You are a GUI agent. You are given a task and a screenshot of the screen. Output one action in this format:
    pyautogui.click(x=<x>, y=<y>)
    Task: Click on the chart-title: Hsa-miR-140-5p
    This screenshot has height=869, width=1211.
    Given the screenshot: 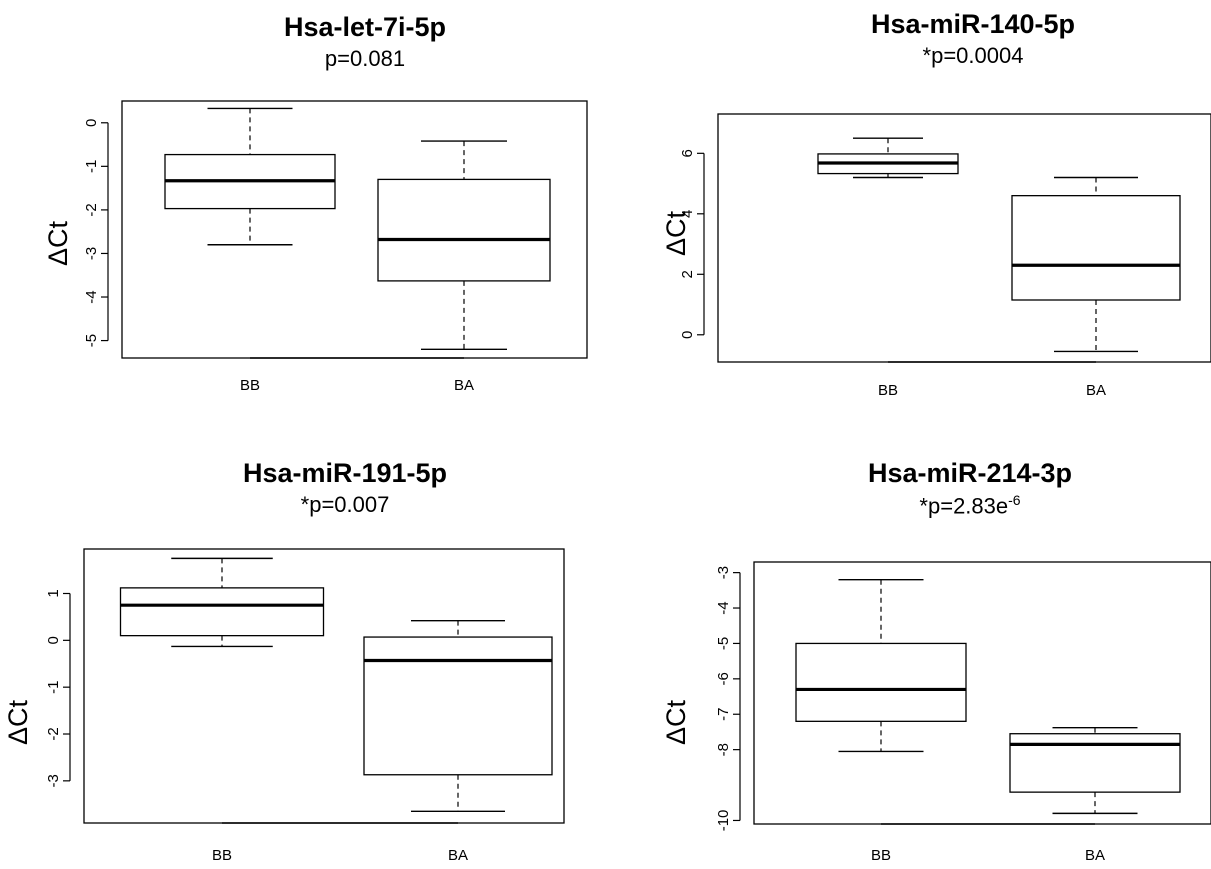 What is the action you would take?
    pyautogui.click(x=973, y=24)
    